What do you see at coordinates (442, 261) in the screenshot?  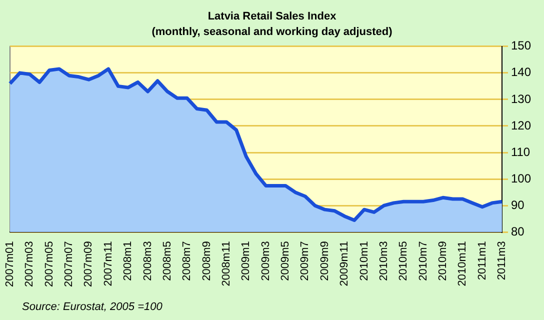 I see `x-tick-label: 2010m9` at bounding box center [442, 261].